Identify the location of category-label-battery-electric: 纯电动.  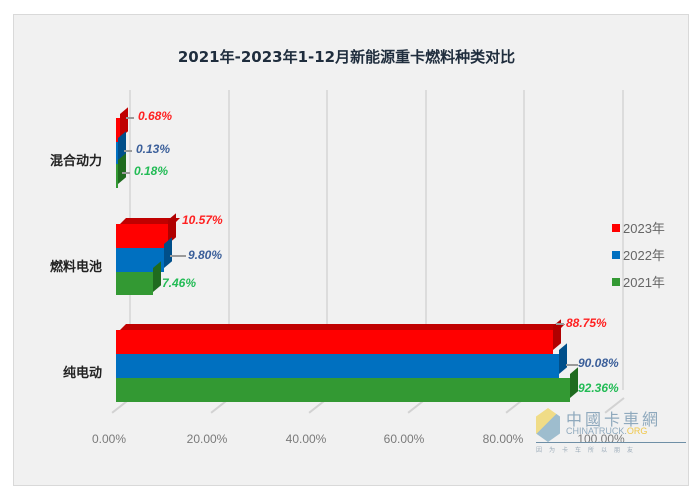
(82, 373).